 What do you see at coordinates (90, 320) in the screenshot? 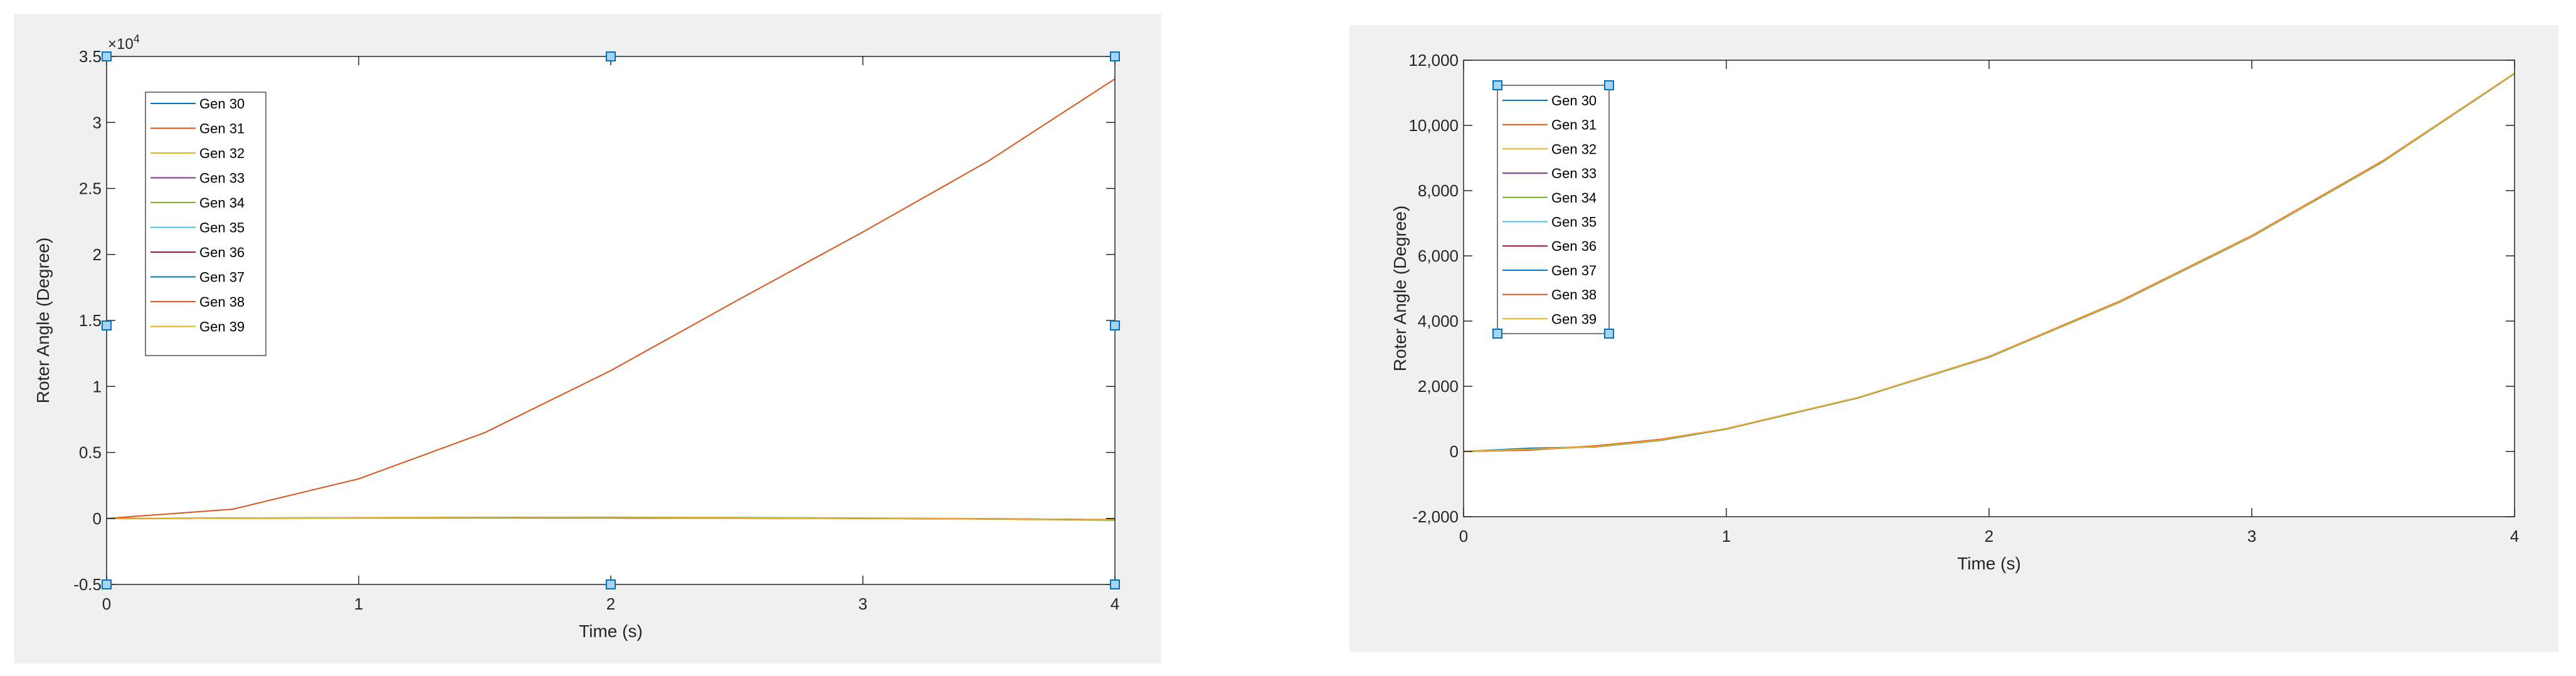
I see `y-tick-label: 1.5` at bounding box center [90, 320].